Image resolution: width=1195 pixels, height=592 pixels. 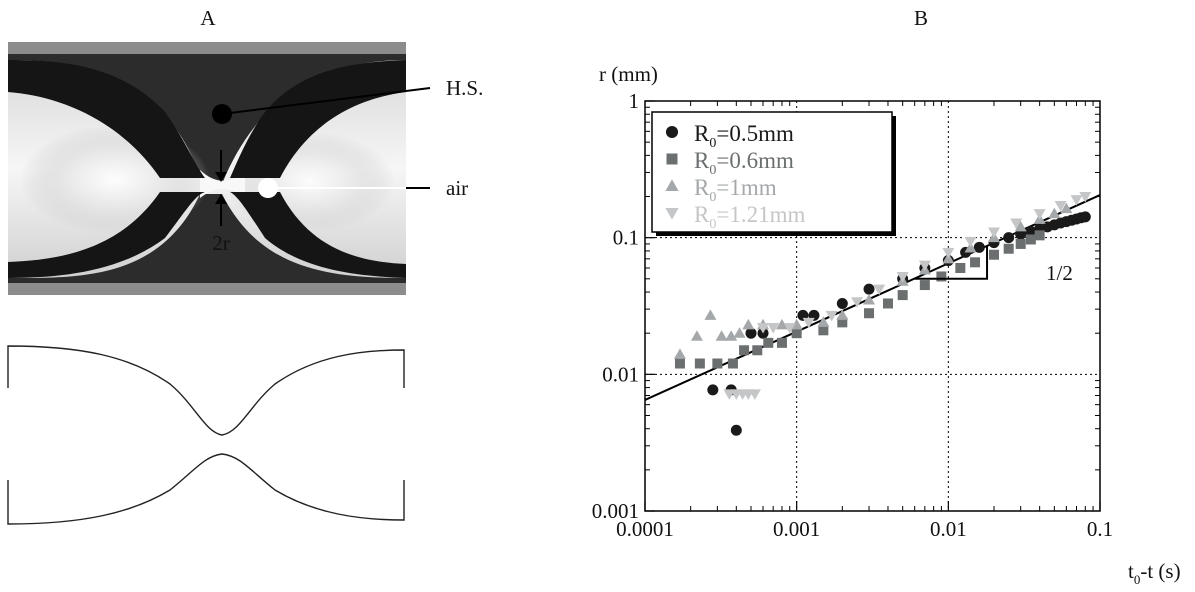 What do you see at coordinates (457, 188) in the screenshot?
I see `air-label: air` at bounding box center [457, 188].